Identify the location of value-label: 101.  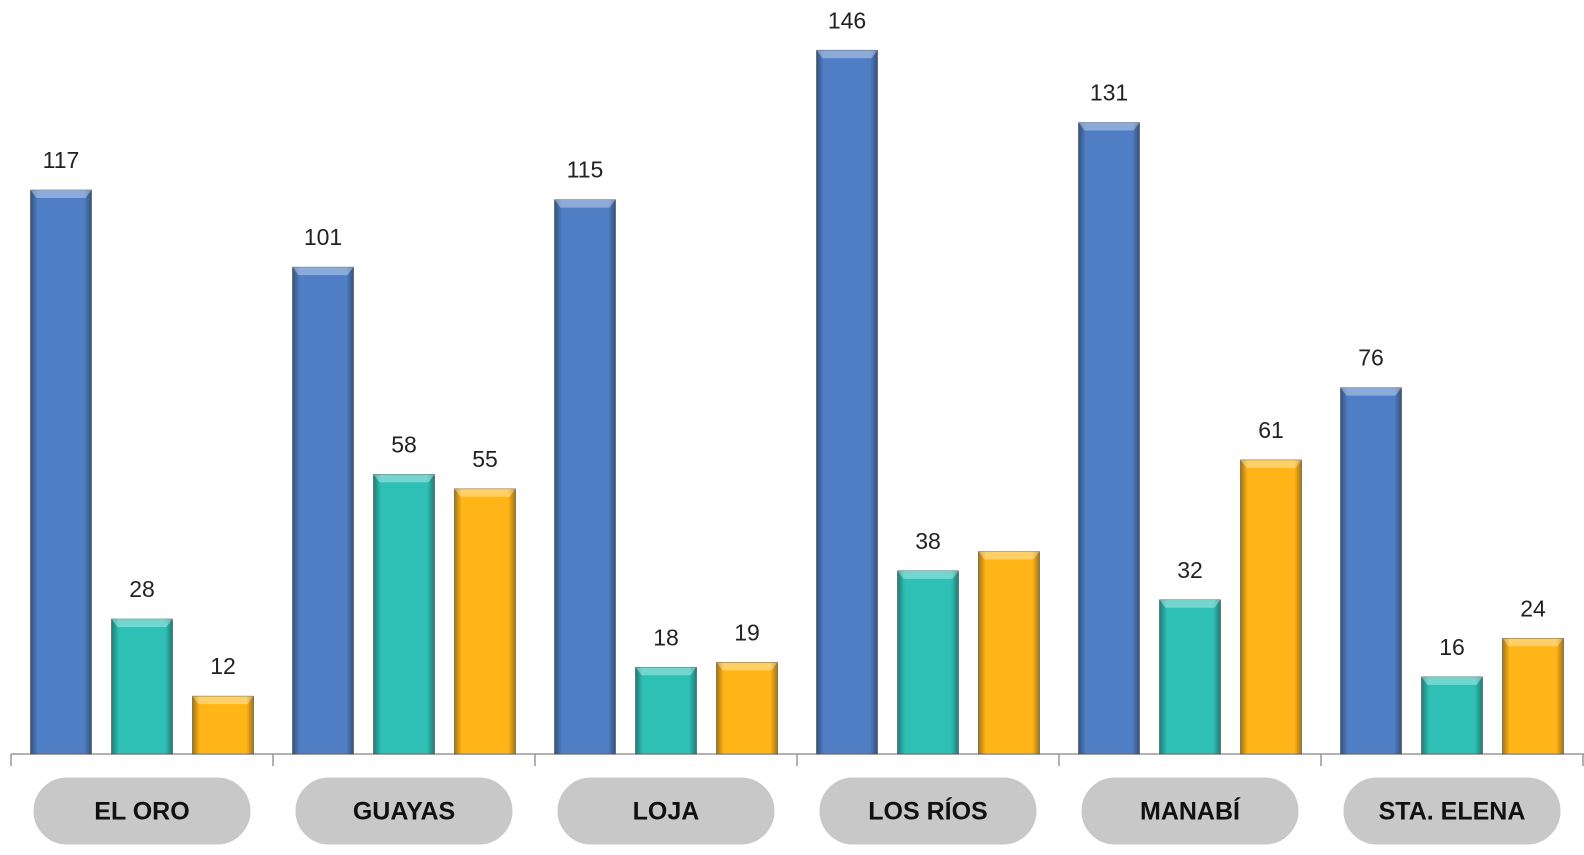
(323, 237).